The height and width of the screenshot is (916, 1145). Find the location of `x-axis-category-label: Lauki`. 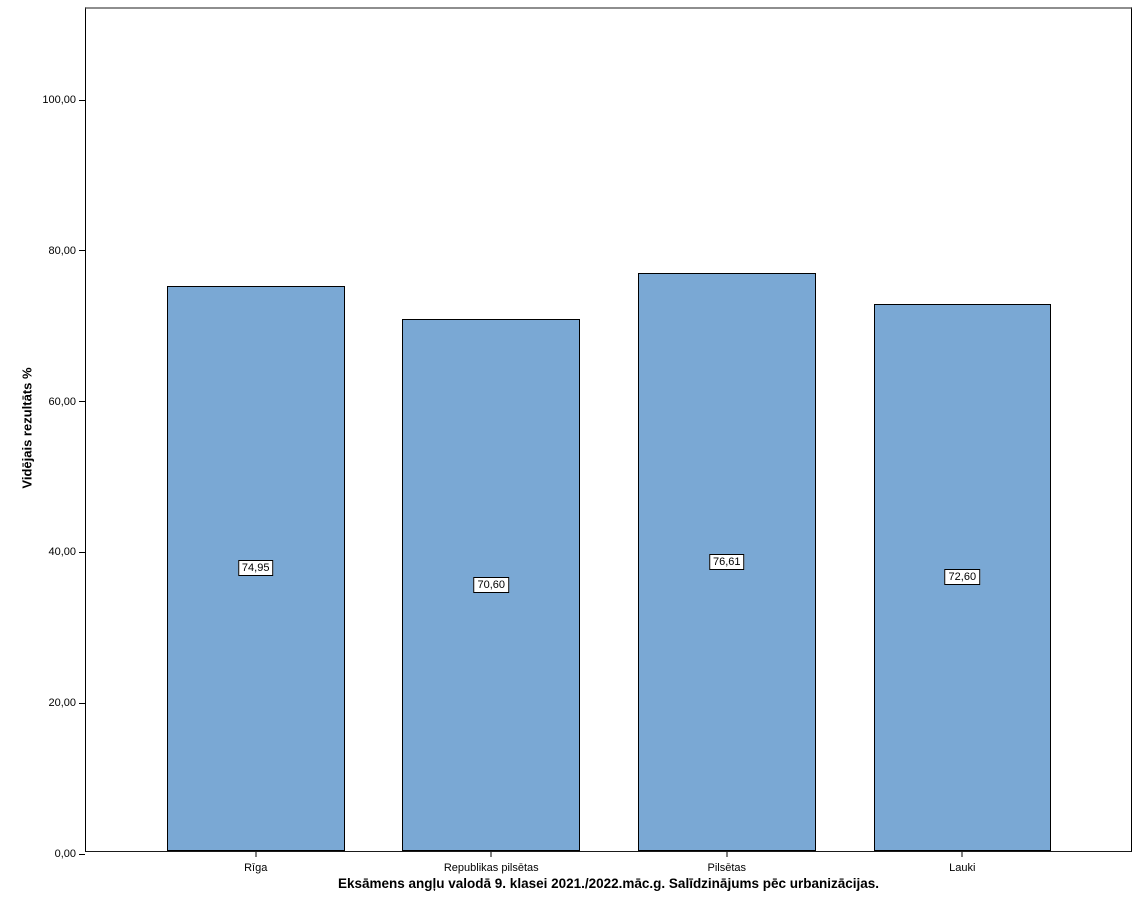

x-axis-category-label: Lauki is located at coordinates (962, 868).